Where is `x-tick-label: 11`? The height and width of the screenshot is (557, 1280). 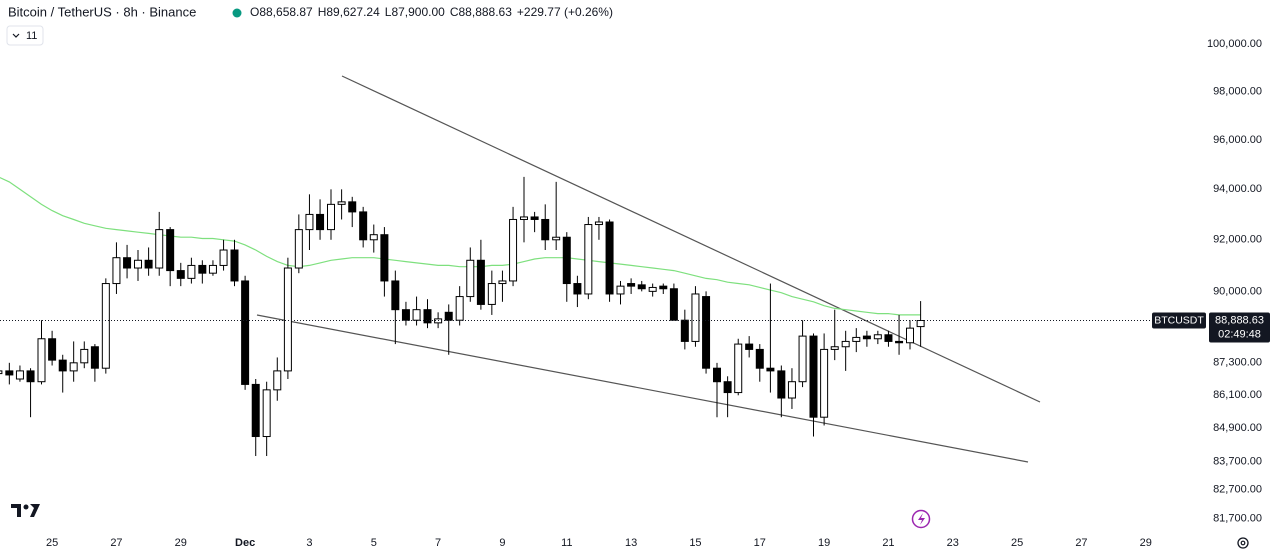
x-tick-label: 11 is located at coordinates (566, 543).